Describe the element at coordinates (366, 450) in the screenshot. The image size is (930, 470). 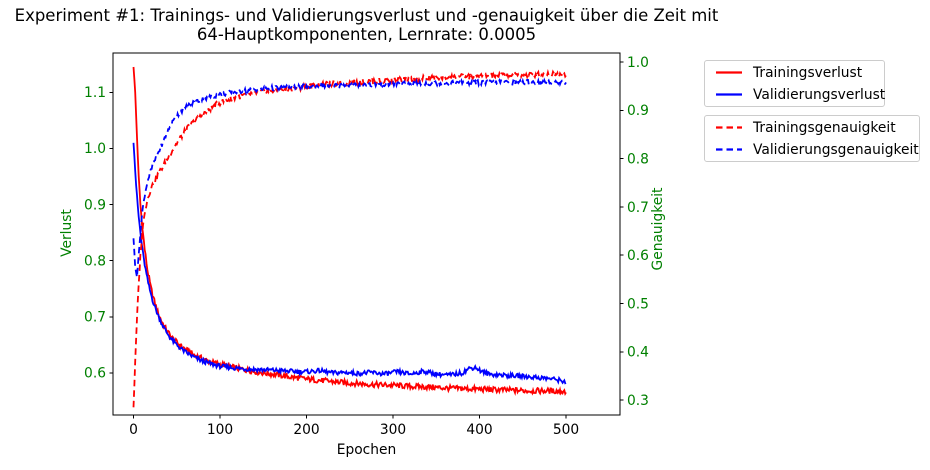
I see `x-axis-label: Epochen` at that location.